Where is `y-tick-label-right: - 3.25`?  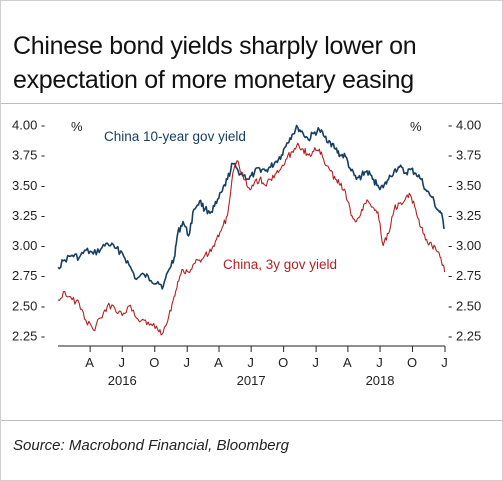
y-tick-label-right: - 3.25 is located at coordinates (464, 215).